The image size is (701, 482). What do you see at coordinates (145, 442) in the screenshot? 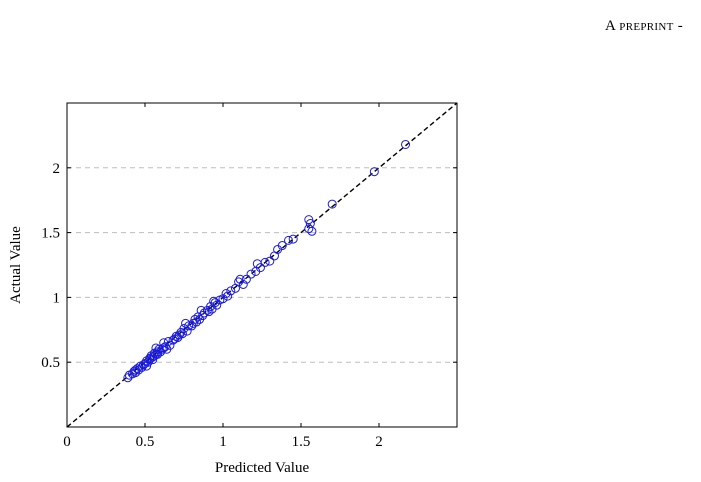
I see `x-tick-label: 0.5` at bounding box center [145, 442].